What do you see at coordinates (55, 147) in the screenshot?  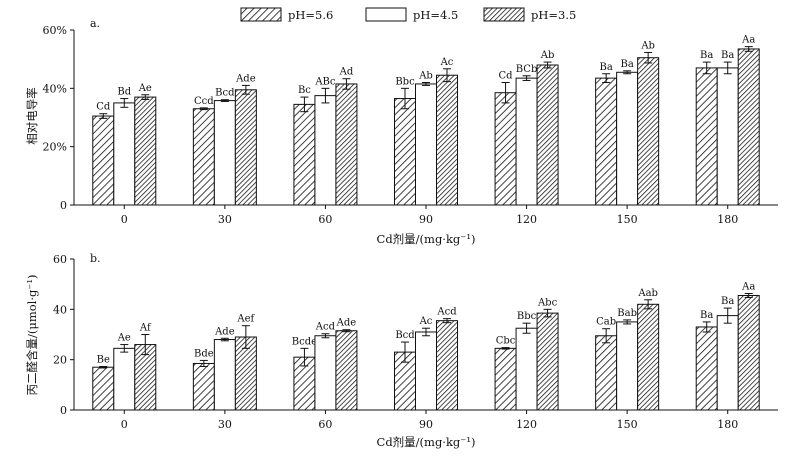 I see `panel-a-y-tick-label: 20%` at bounding box center [55, 147].